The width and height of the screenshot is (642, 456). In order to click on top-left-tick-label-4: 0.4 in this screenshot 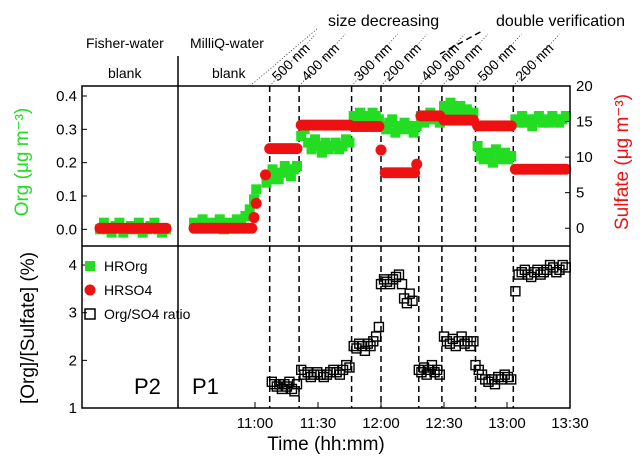, I will do `click(66, 96)`.